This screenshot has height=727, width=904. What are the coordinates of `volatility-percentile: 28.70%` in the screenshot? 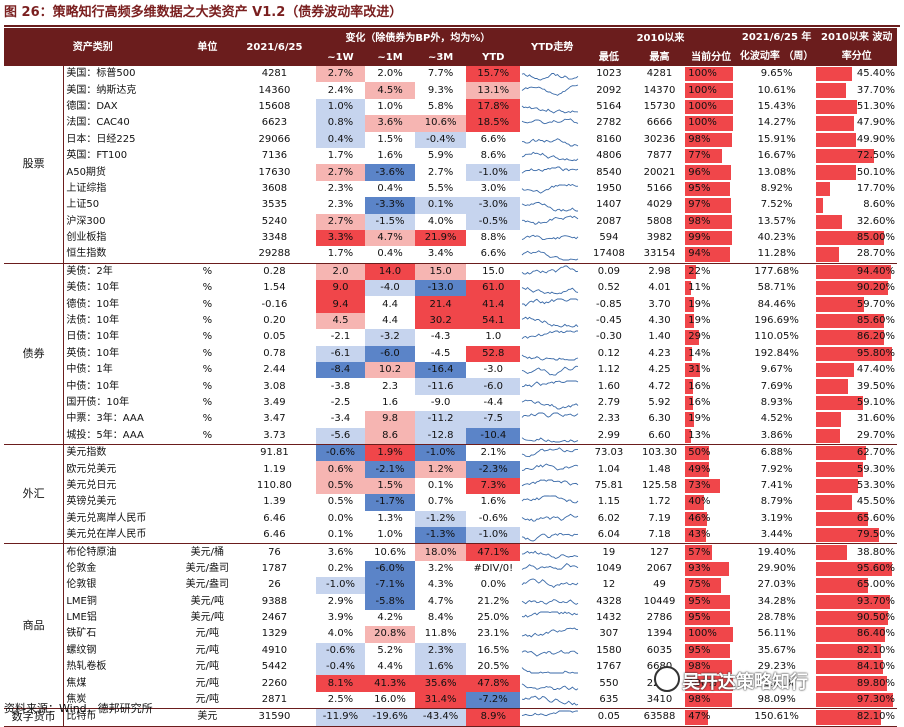 It's located at (856, 255).